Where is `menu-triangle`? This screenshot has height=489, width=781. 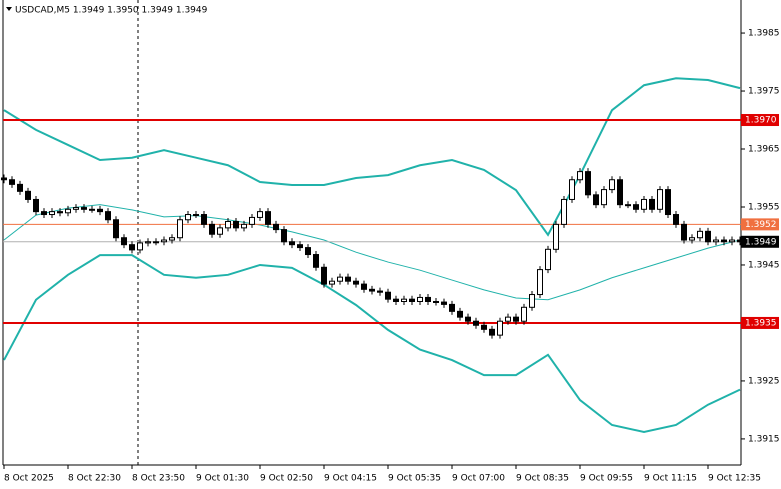 menu-triangle is located at coordinates (9, 9).